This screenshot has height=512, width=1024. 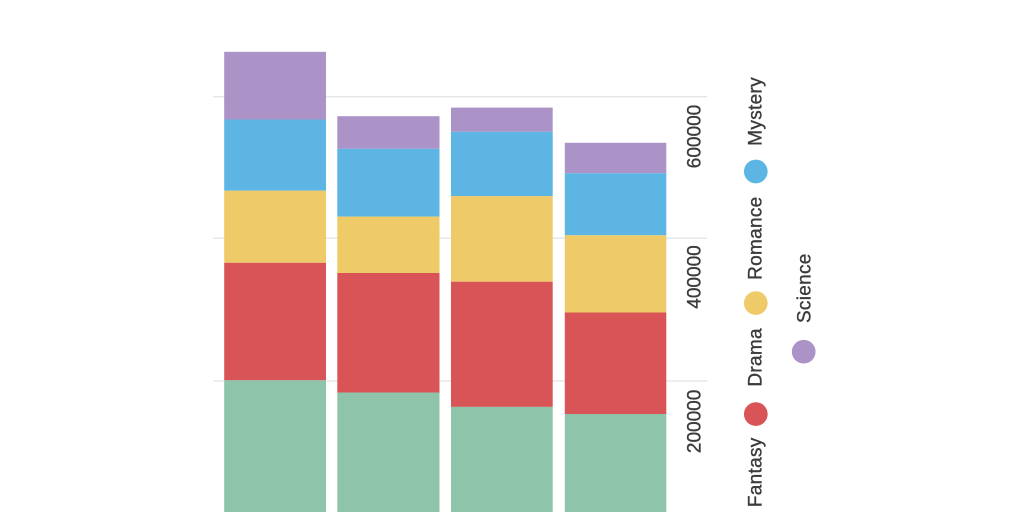 What do you see at coordinates (756, 111) in the screenshot?
I see `svg-text: Mystery` at bounding box center [756, 111].